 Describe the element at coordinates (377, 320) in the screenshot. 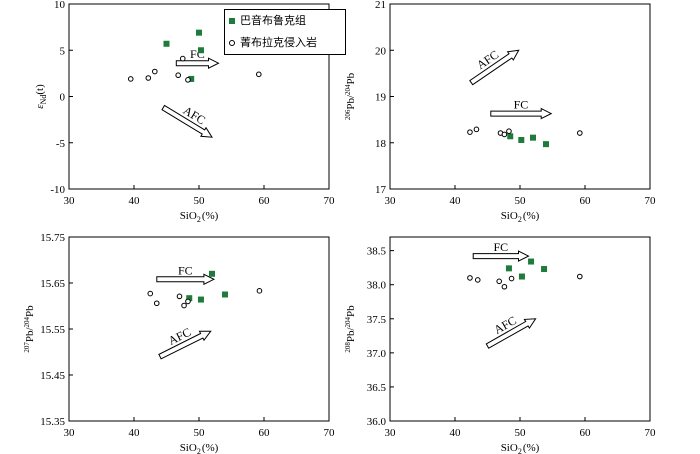

I see `y-tick-label: 37.5` at that location.